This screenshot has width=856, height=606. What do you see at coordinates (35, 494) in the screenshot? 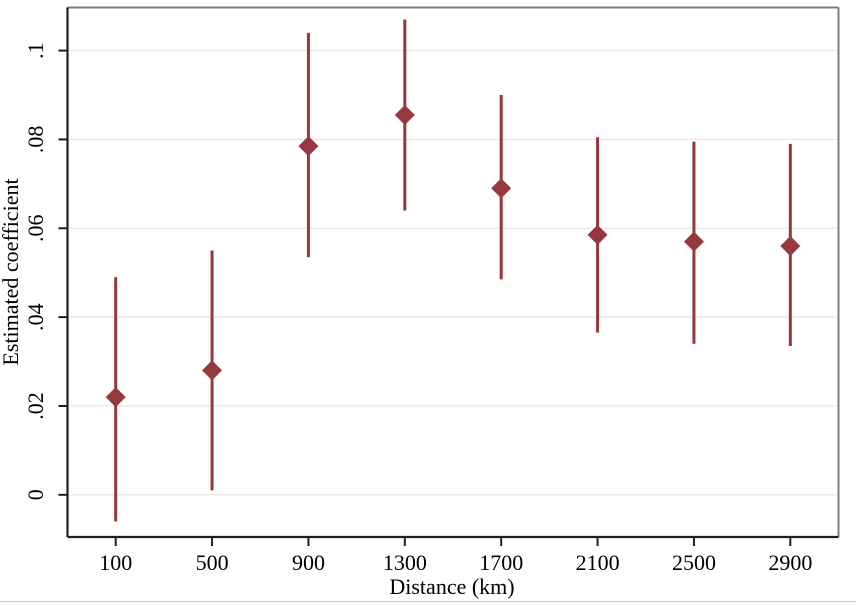
I see `y-tick-label: 0` at bounding box center [35, 494].